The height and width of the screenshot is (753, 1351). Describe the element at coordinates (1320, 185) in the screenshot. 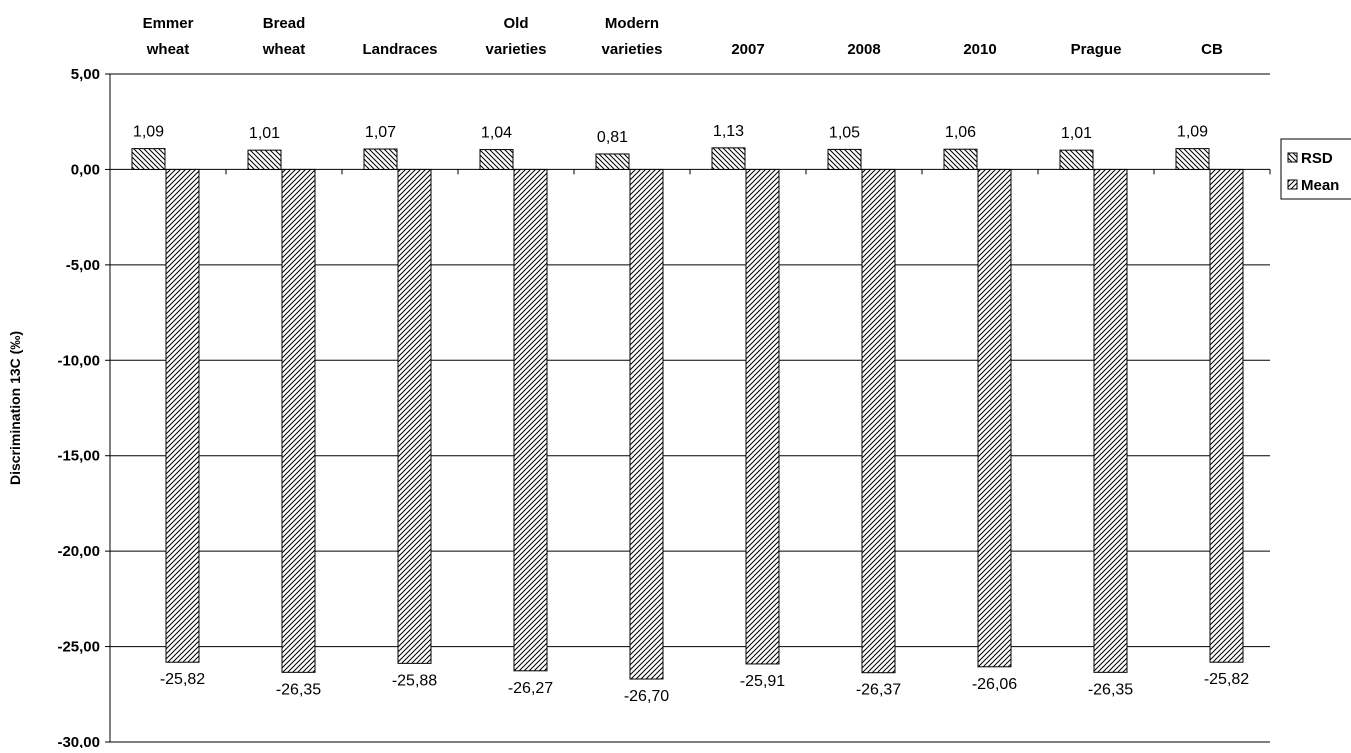

I see `legend-label-mean: Mean` at that location.